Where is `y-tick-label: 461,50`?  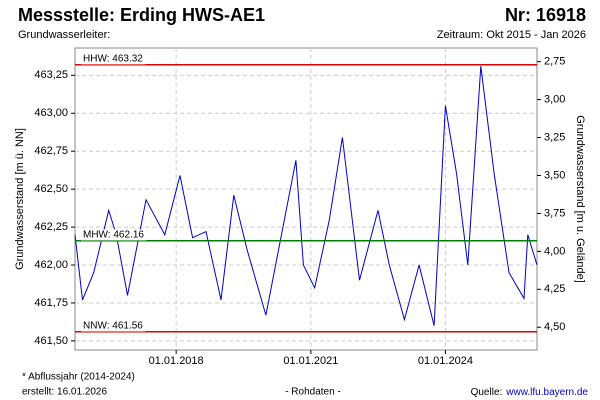 y-tick-label: 461,50 is located at coordinates (51, 341).